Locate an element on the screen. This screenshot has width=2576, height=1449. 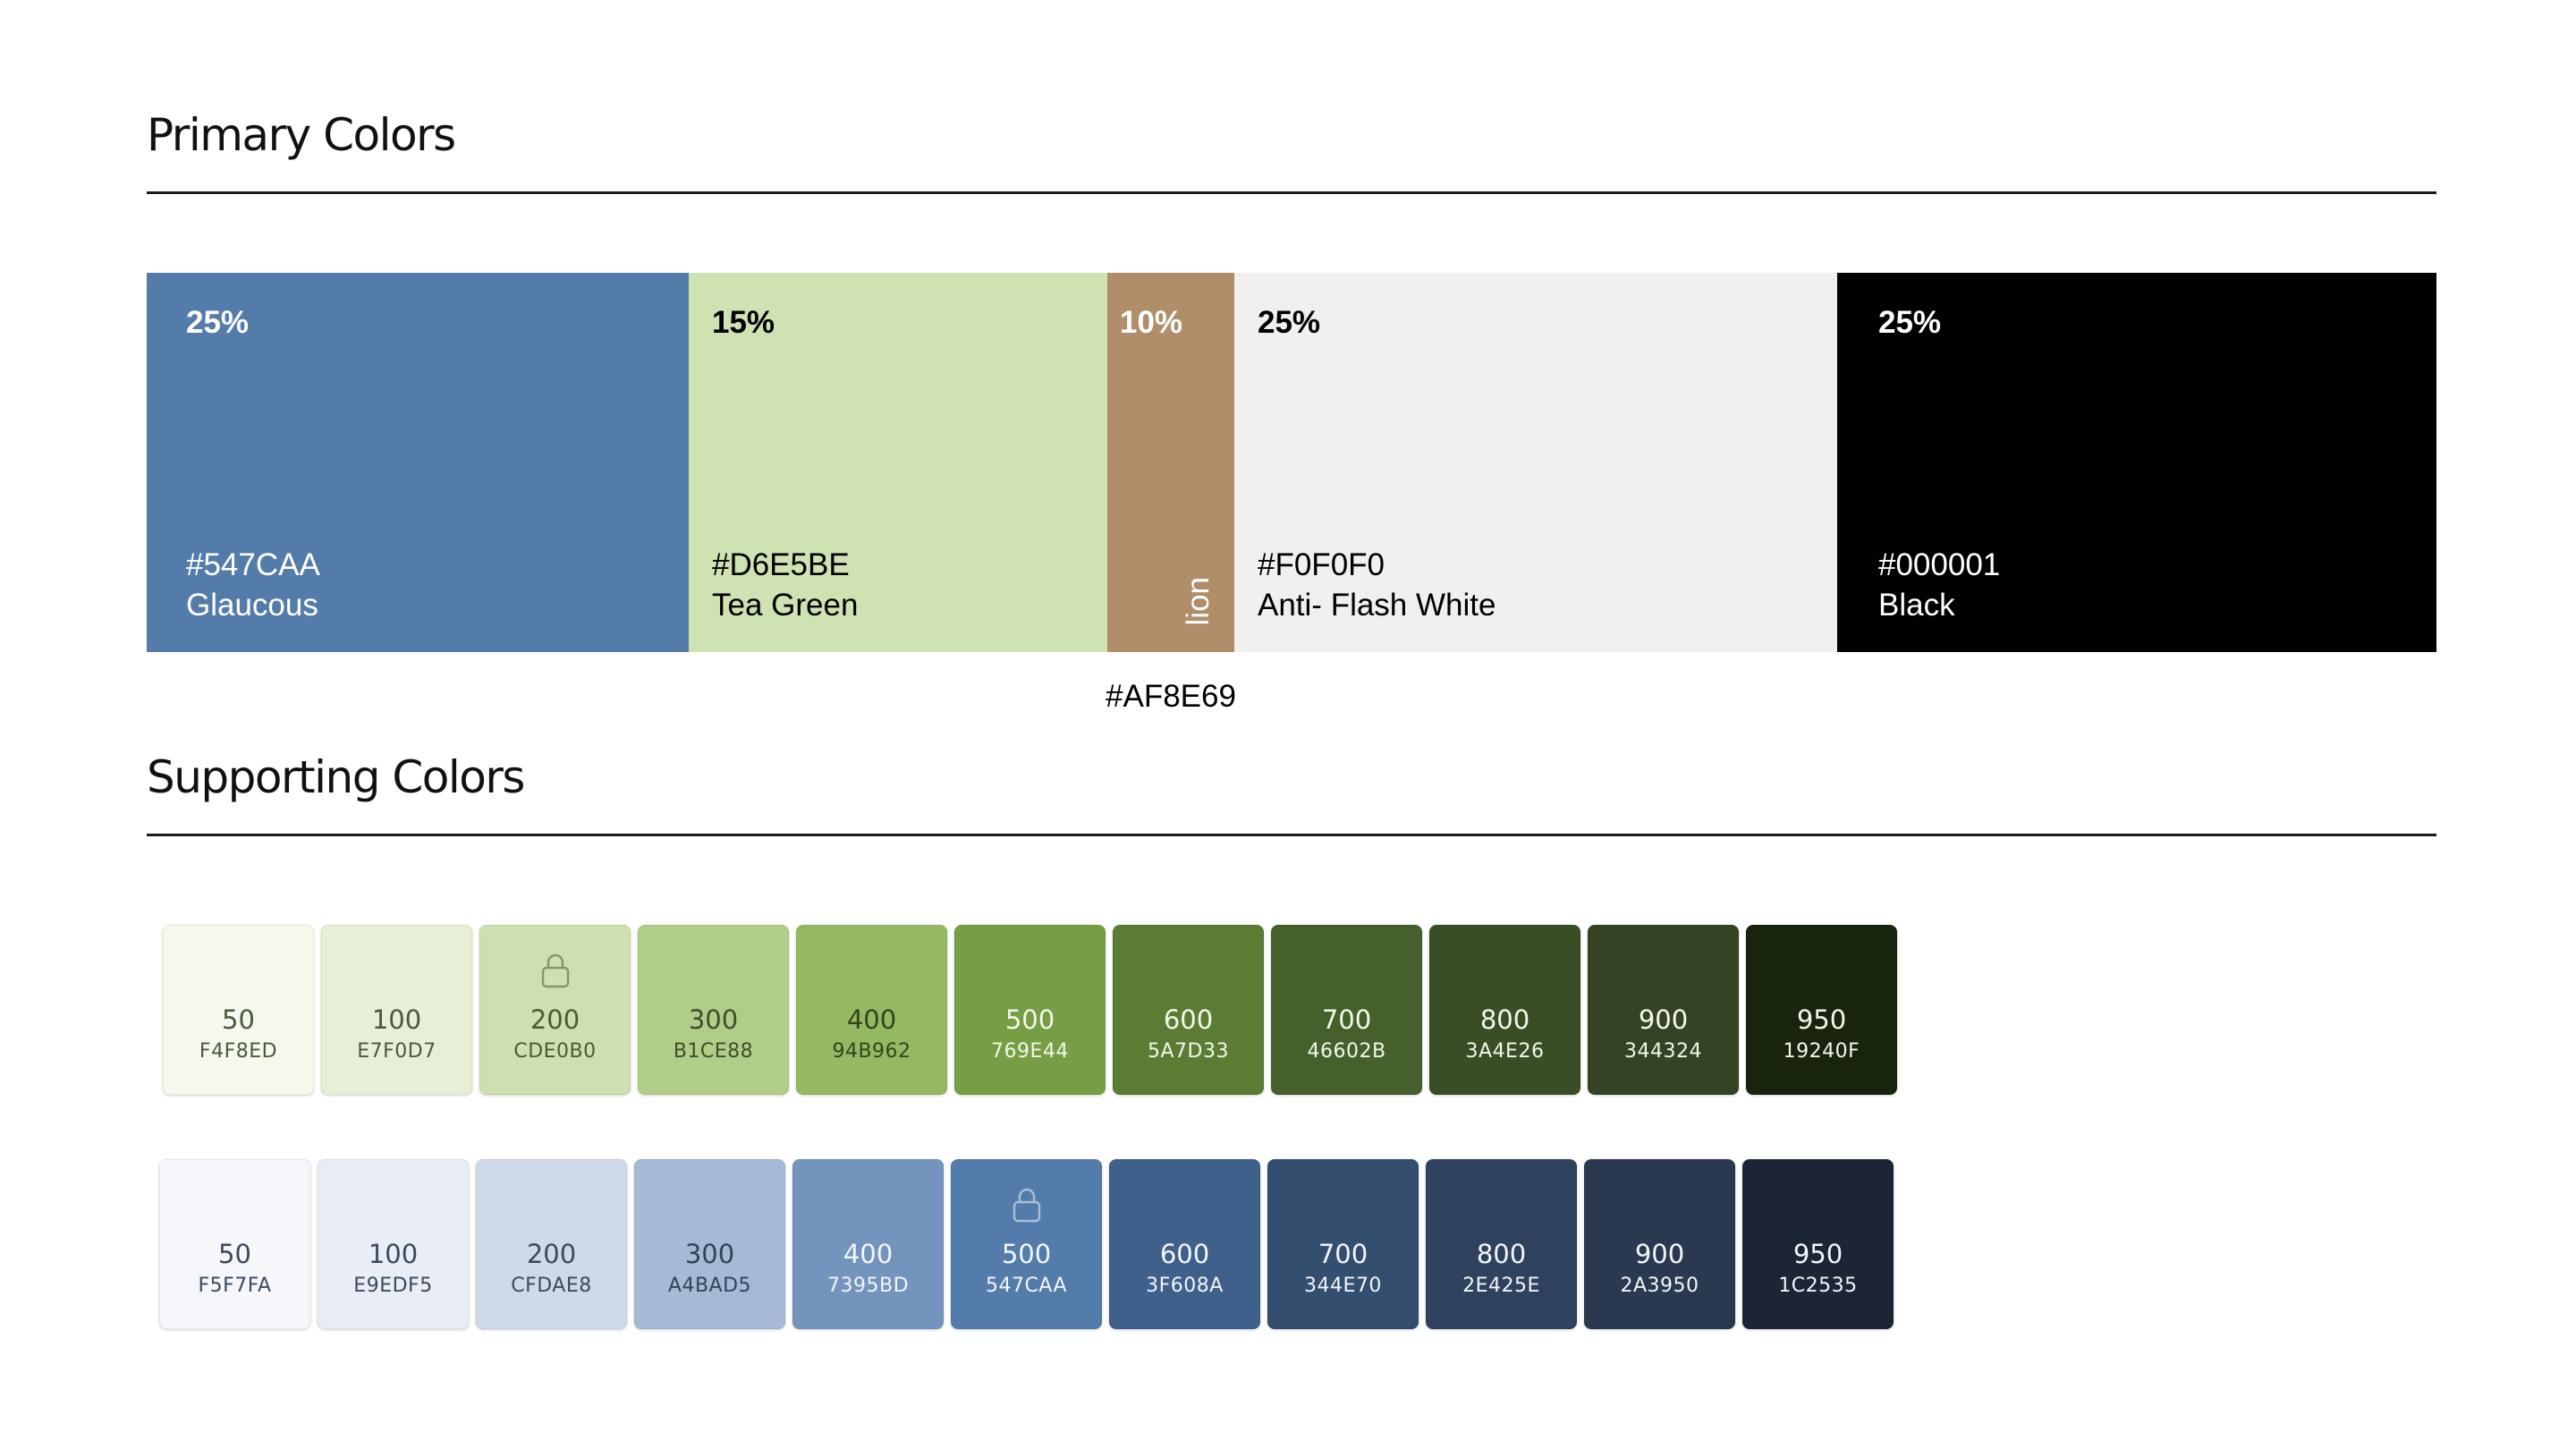
swatch-info: #F0F0F0 Anti- Flash White is located at coordinates (1377, 585).